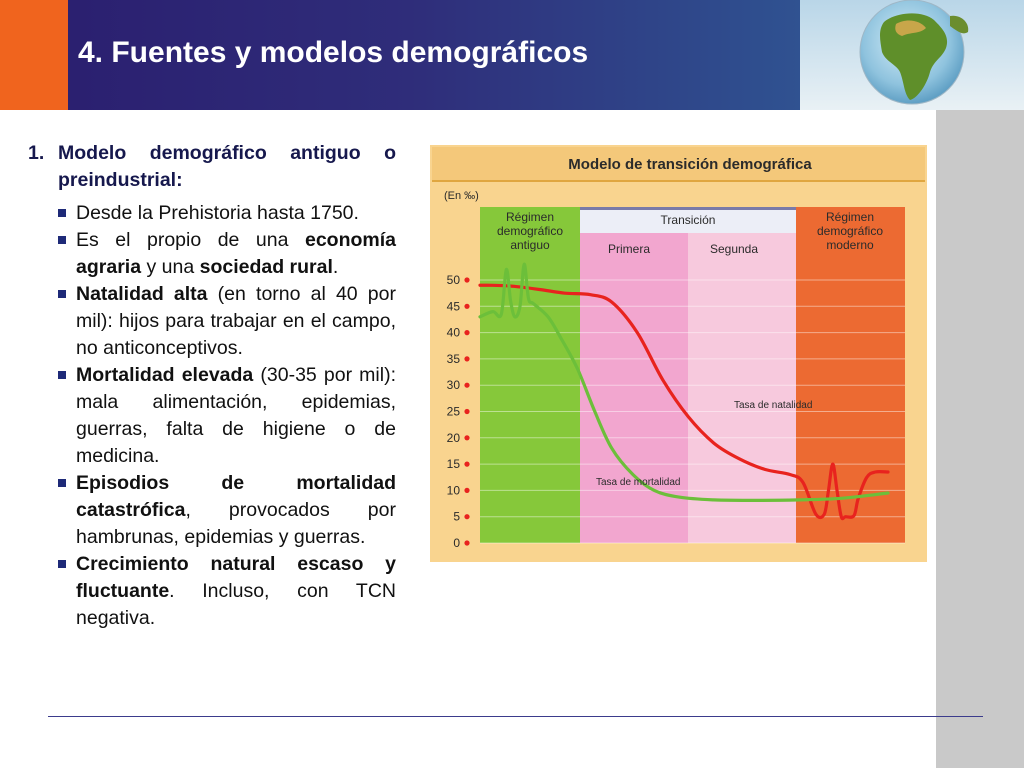  I want to click on series-line-natalidad, so click(684, 402).